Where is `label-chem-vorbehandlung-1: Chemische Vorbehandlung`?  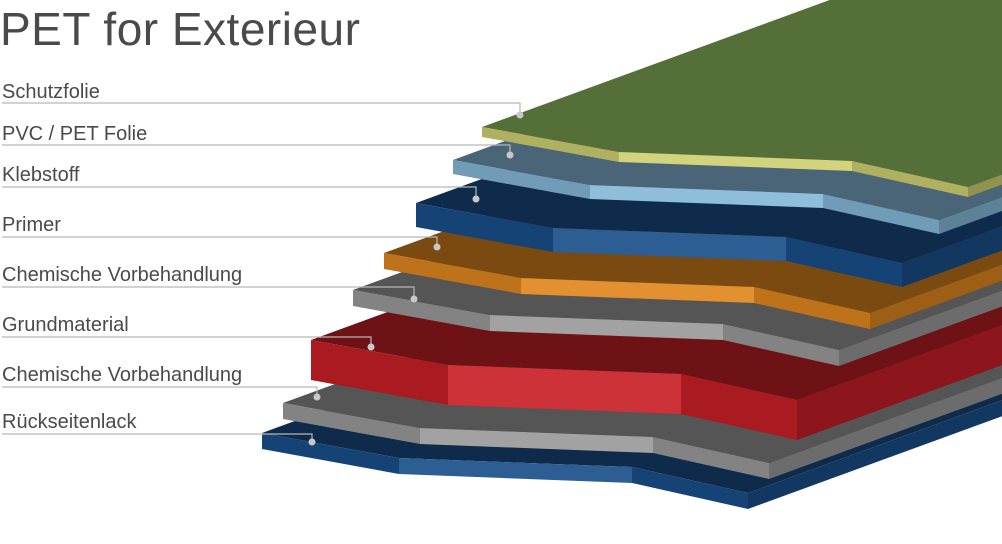 label-chem-vorbehandlung-1: Chemische Vorbehandlung is located at coordinates (122, 275).